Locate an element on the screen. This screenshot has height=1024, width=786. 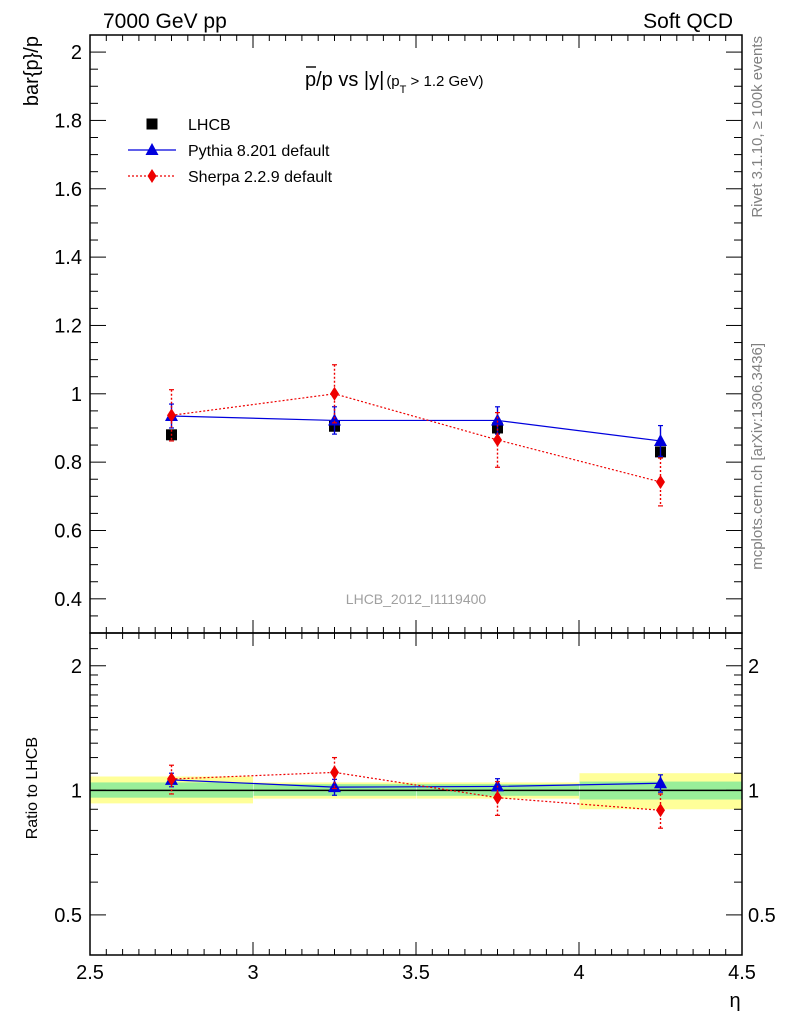
main-y-tick-label: 1.8 is located at coordinates (68, 121).